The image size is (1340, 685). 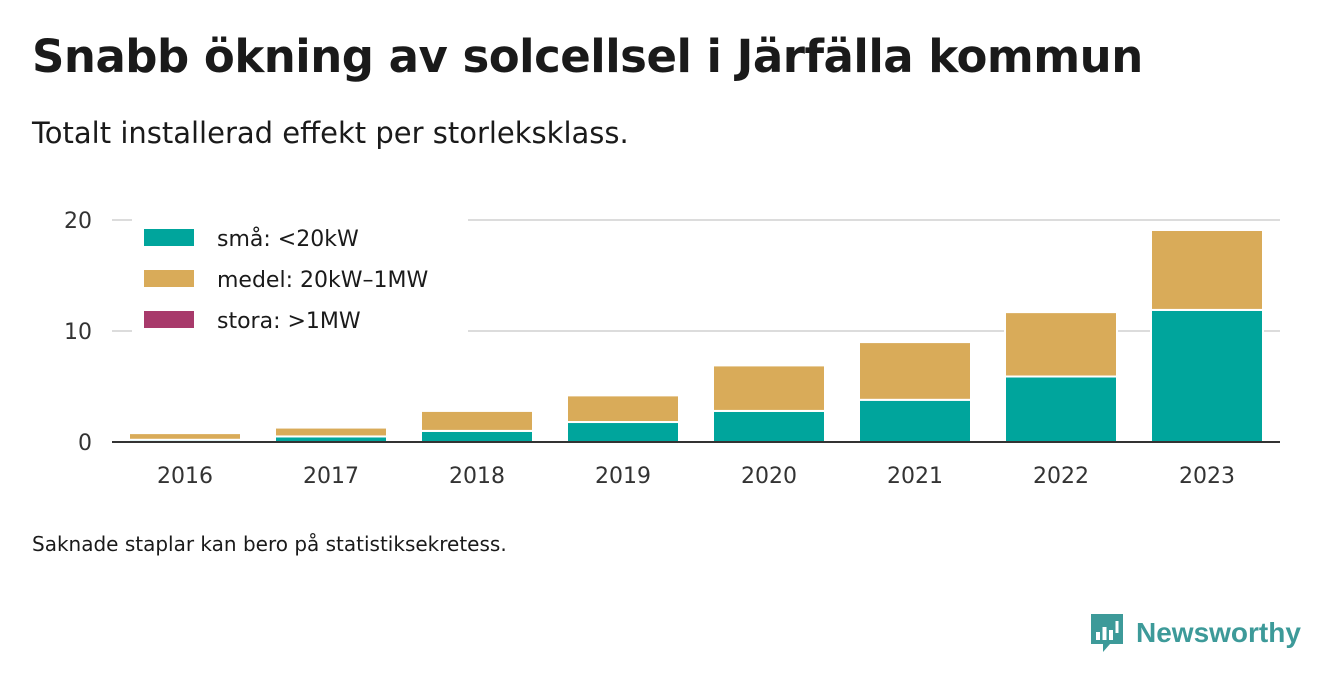 What do you see at coordinates (477, 476) in the screenshot?
I see `x-tick-label: 2018` at bounding box center [477, 476].